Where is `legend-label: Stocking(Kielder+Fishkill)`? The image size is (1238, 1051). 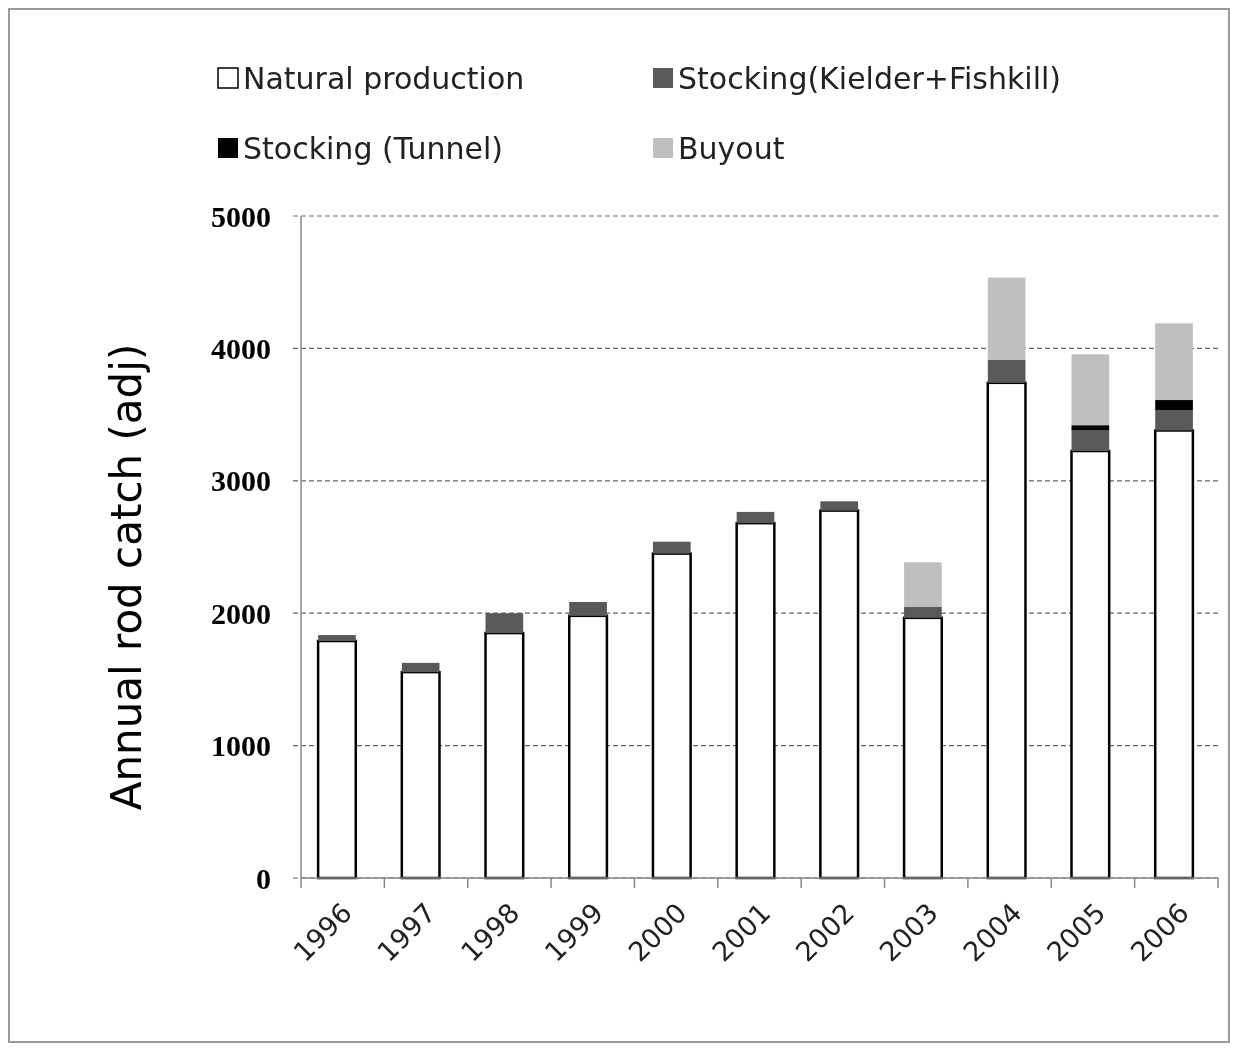 legend-label: Stocking(Kielder+Fishkill) is located at coordinates (870, 78).